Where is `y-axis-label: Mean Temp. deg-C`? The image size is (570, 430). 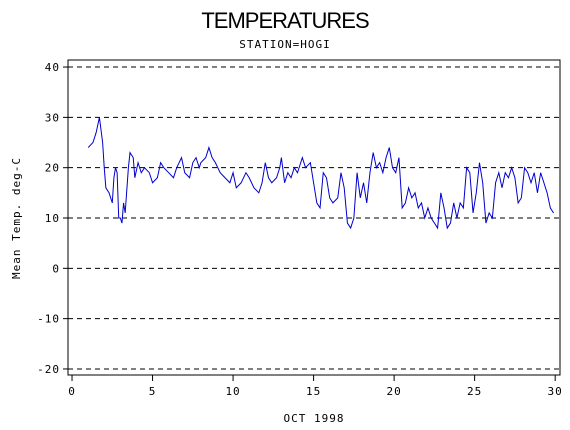 y-axis-label: Mean Temp. deg-C is located at coordinates (16, 218).